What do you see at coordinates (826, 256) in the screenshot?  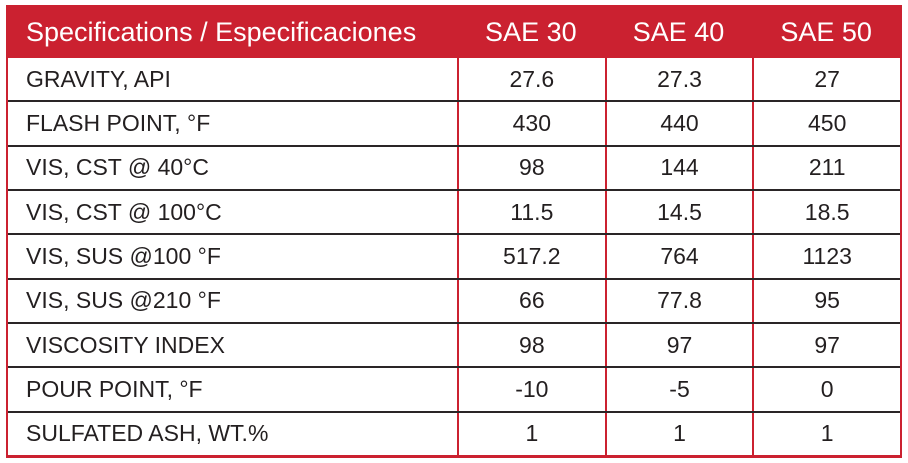 I see `row-value: 1123` at bounding box center [826, 256].